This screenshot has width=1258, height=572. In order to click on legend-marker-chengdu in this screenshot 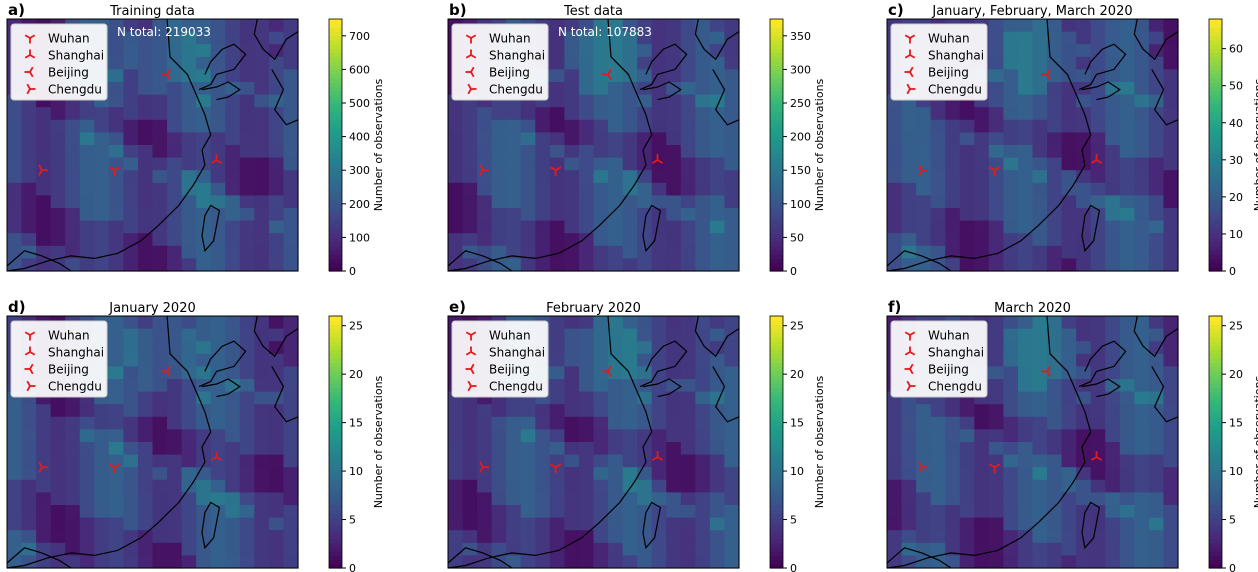, I will do `click(472, 386)`.